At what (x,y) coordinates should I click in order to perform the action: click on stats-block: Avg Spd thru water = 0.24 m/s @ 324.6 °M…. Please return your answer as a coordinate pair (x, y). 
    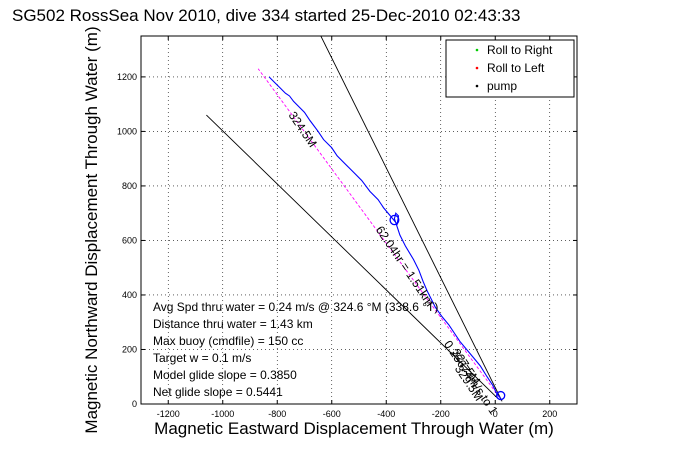
    Looking at the image, I should click on (295, 349).